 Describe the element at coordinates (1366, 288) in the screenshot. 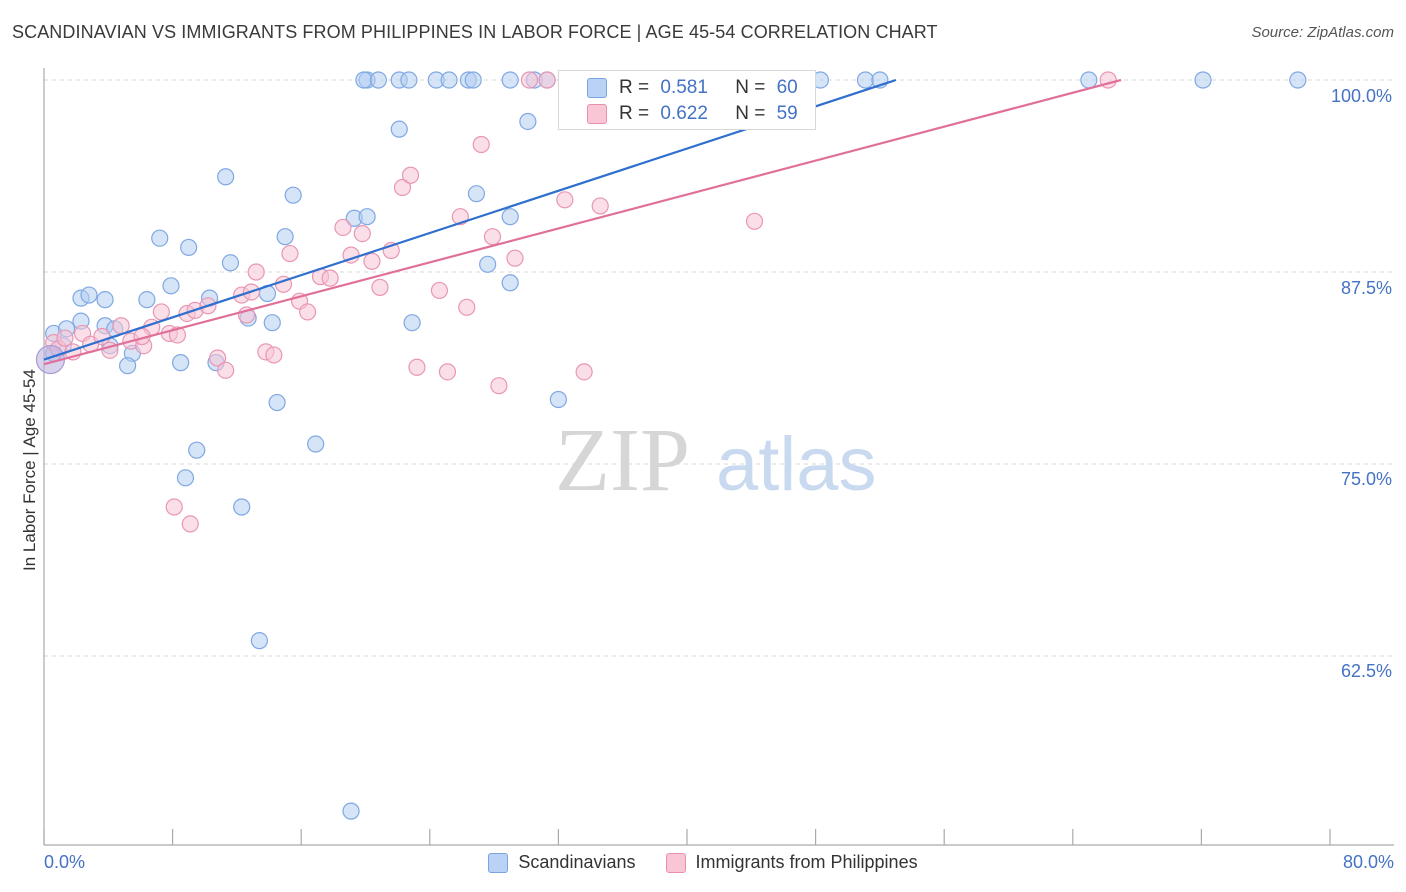

I see `y-tick-label: 87.5%` at that location.